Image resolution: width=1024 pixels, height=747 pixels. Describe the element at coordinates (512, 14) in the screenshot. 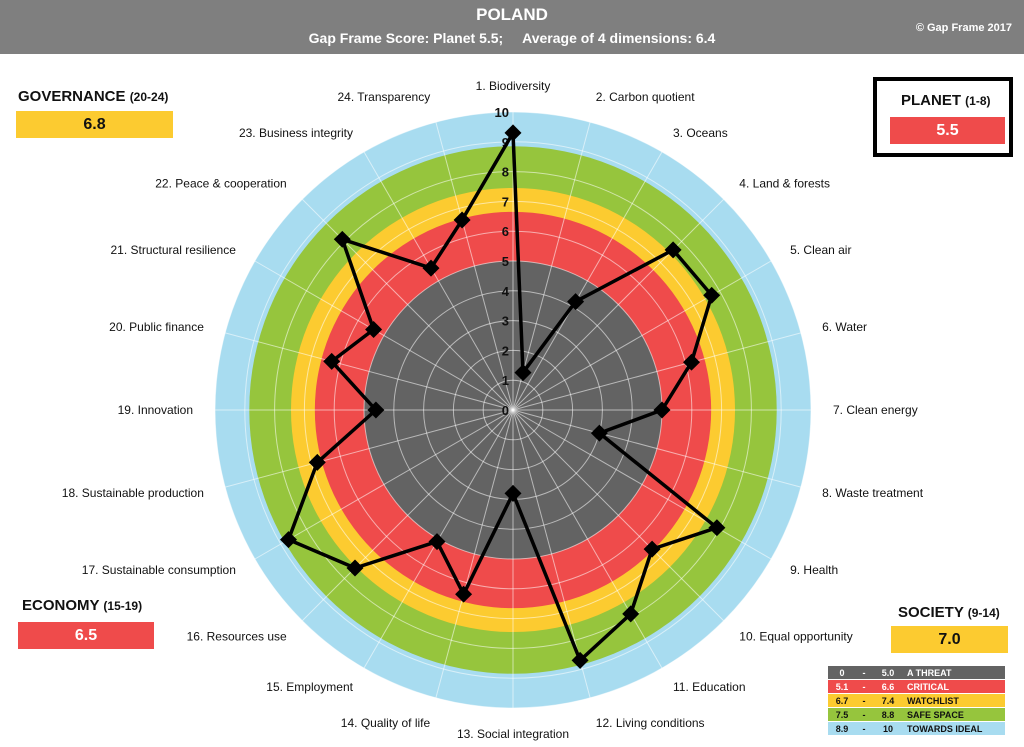

I see `page-title: POLAND` at that location.